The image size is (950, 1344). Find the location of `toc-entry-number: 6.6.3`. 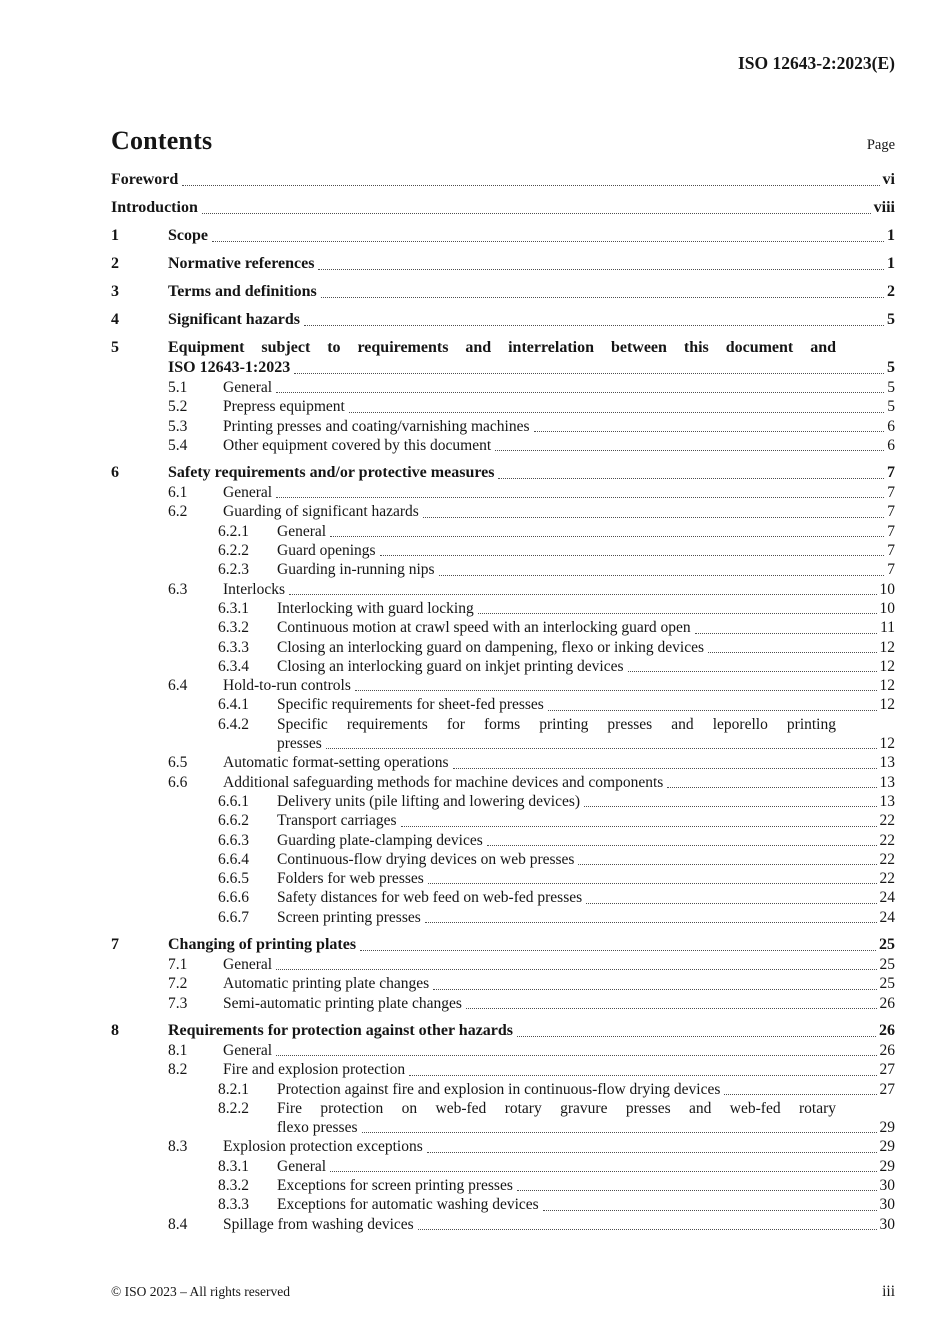

toc-entry-number: 6.6.3 is located at coordinates (233, 840).